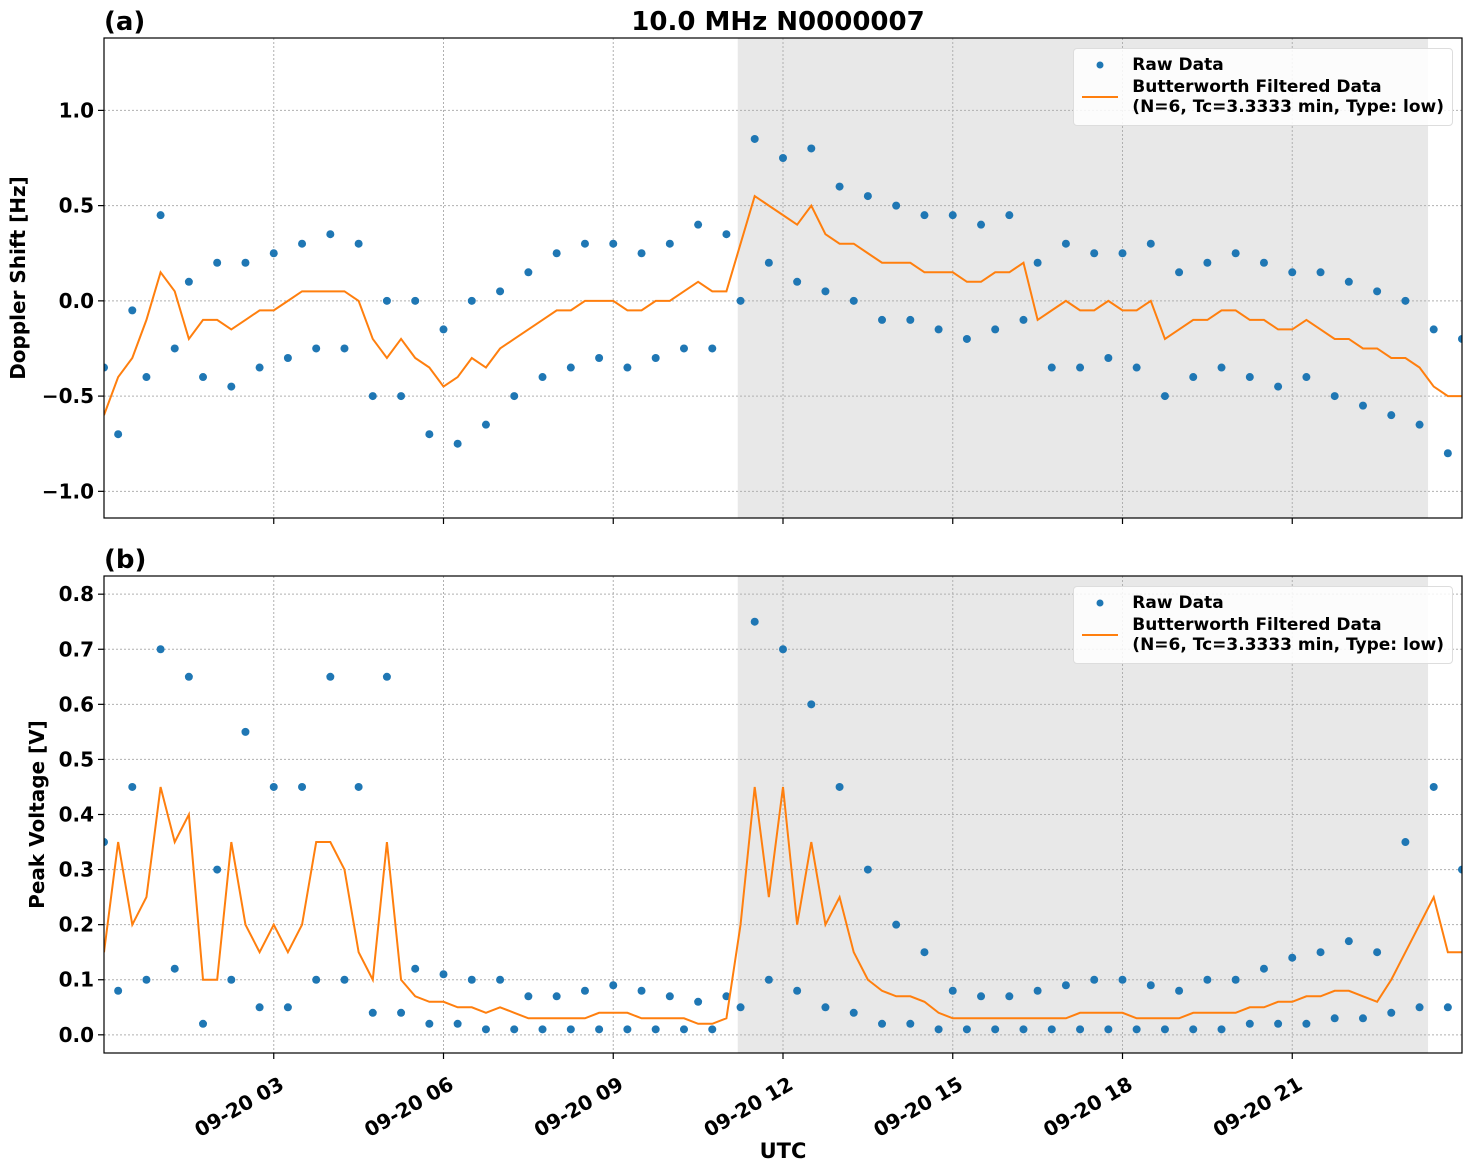 The width and height of the screenshot is (1472, 1172). What do you see at coordinates (239, 1107) in the screenshot?
I see `x-tick-label: 09-20 03` at bounding box center [239, 1107].